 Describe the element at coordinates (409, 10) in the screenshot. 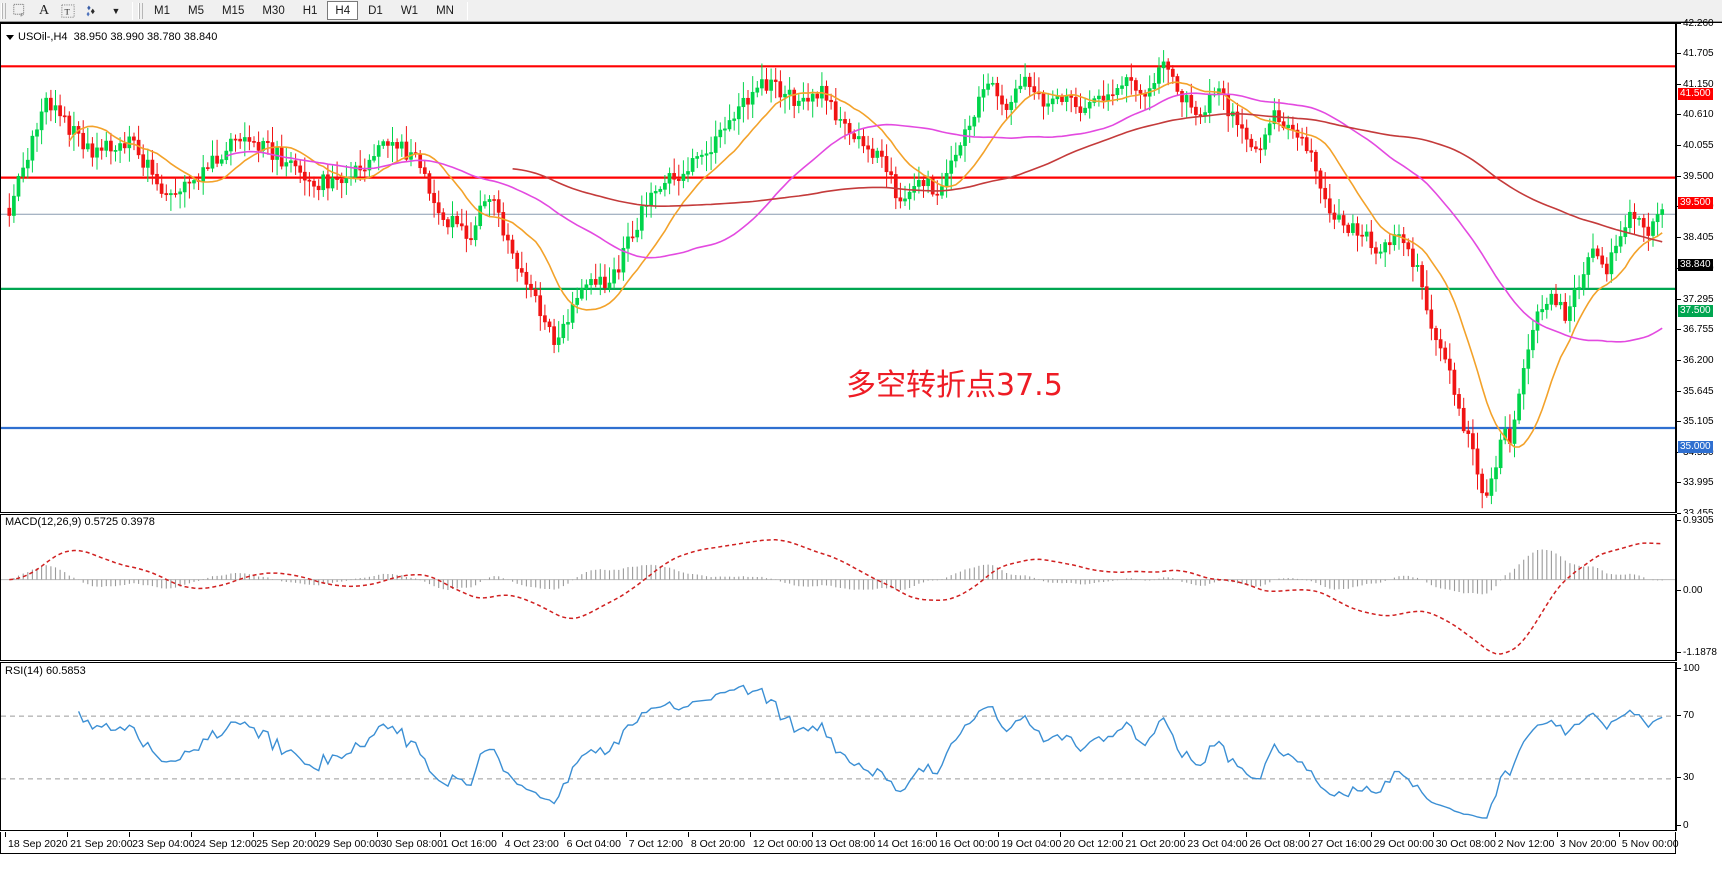

I see `timeframe-w1: W1` at that location.